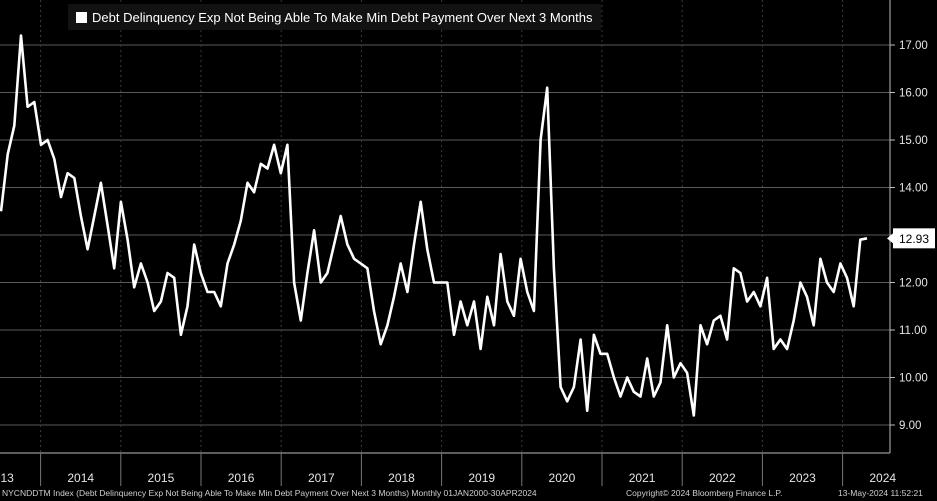 This screenshot has width=937, height=501. Describe the element at coordinates (913, 379) in the screenshot. I see `y-tick-label: 10.00` at that location.